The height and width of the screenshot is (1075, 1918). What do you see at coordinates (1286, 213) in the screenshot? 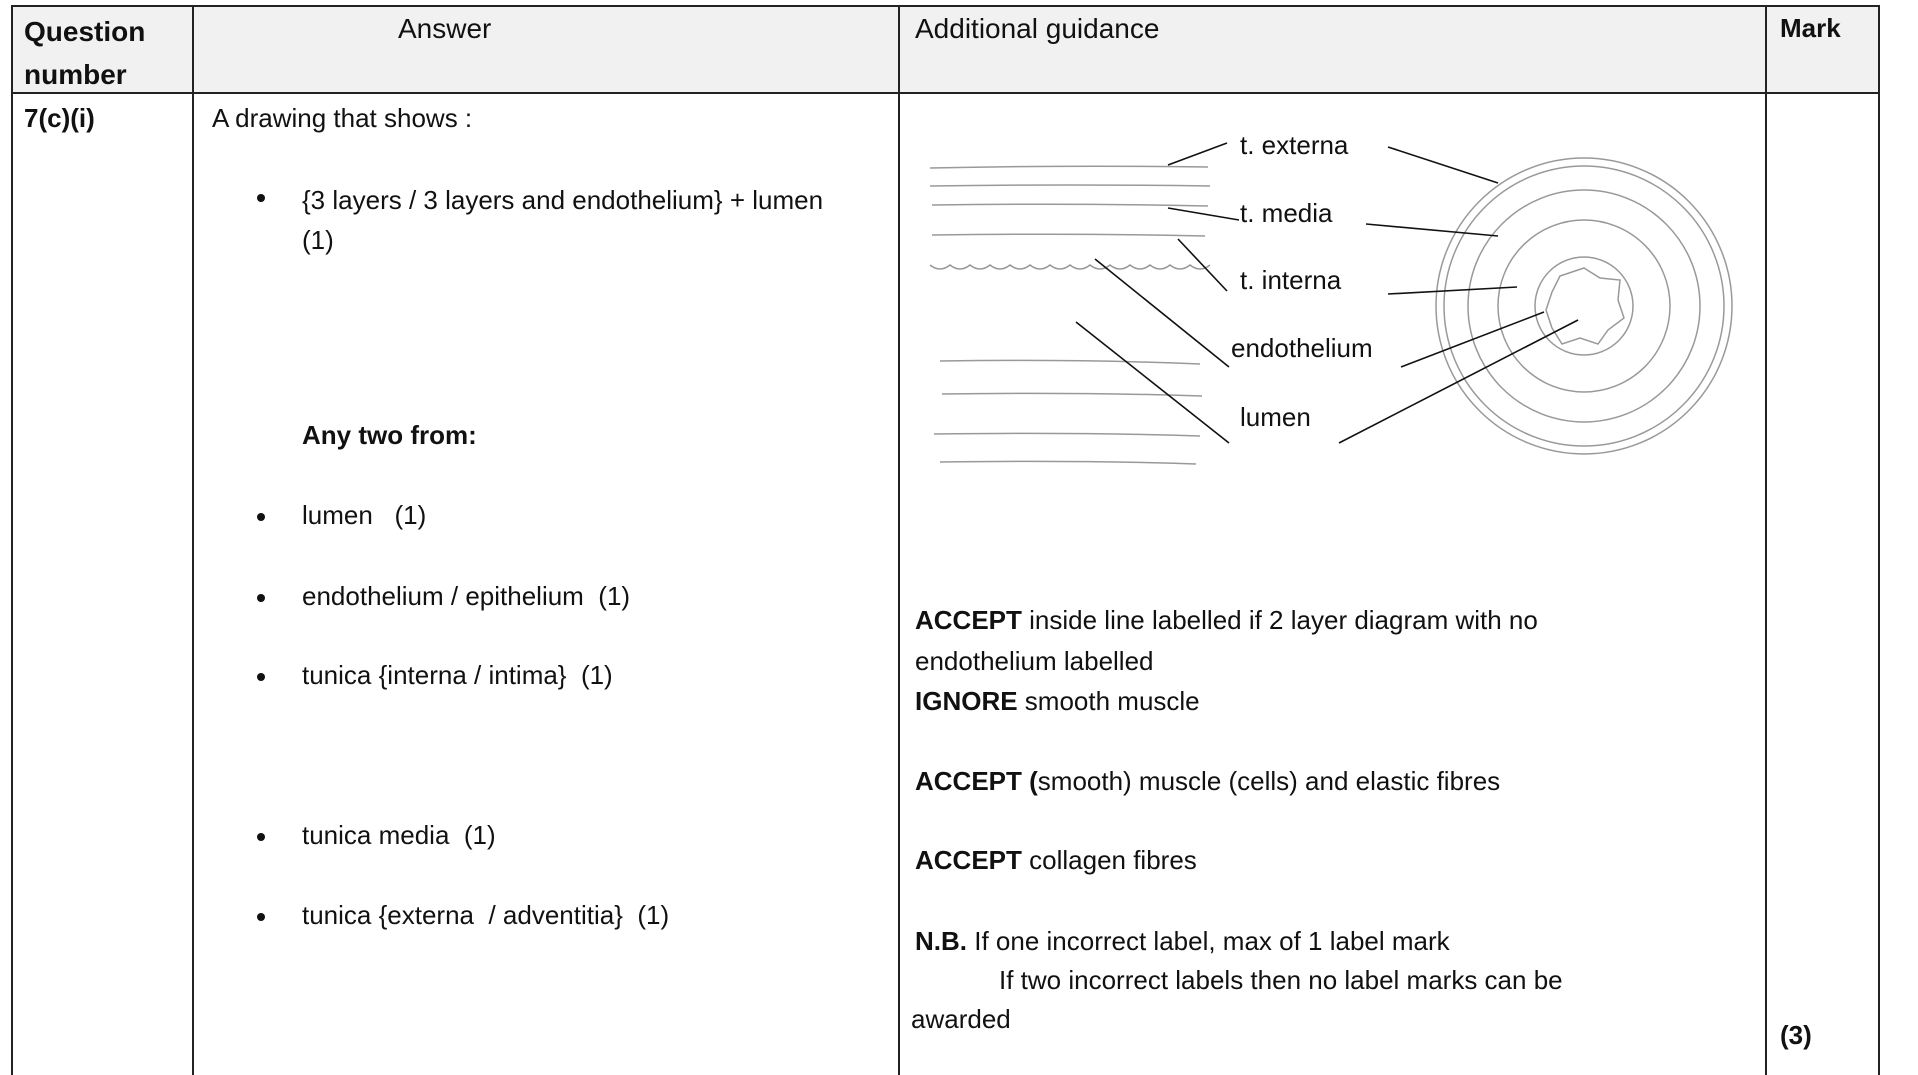
I see `diagram-label: t. media` at bounding box center [1286, 213].